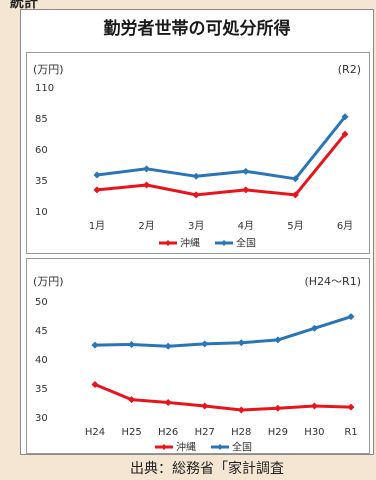 The height and width of the screenshot is (480, 376). I want to click on chart0-legend-label-1: 全国, so click(246, 243).